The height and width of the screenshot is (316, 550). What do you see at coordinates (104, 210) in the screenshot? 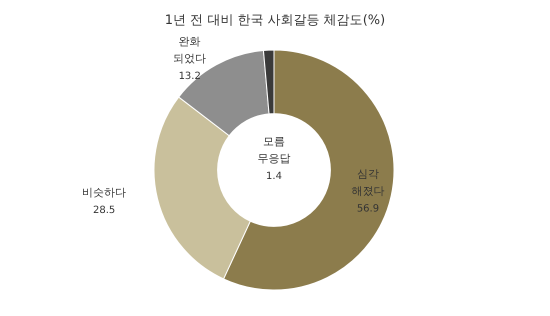
I see `data-label: 28.5` at bounding box center [104, 210].